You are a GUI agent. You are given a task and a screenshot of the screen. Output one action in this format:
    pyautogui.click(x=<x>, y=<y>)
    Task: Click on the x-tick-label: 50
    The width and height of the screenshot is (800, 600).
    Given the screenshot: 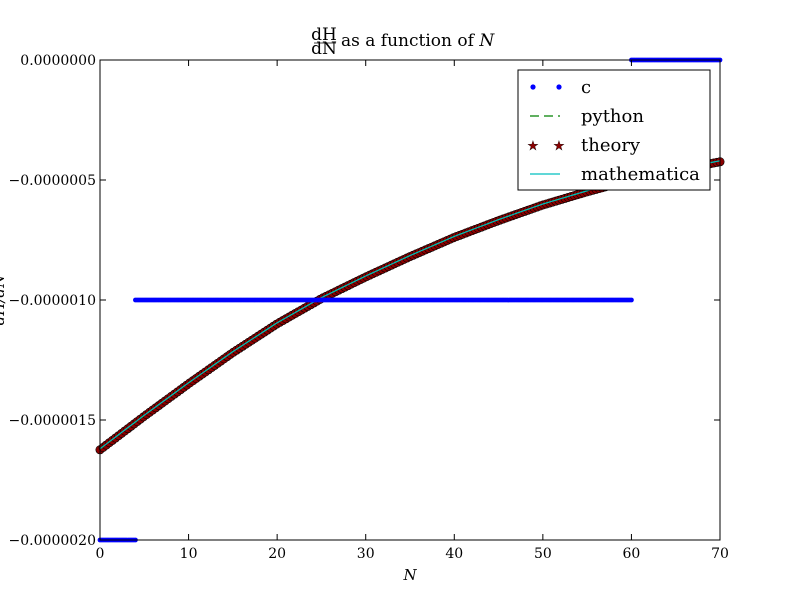 What is the action you would take?
    pyautogui.click(x=543, y=554)
    